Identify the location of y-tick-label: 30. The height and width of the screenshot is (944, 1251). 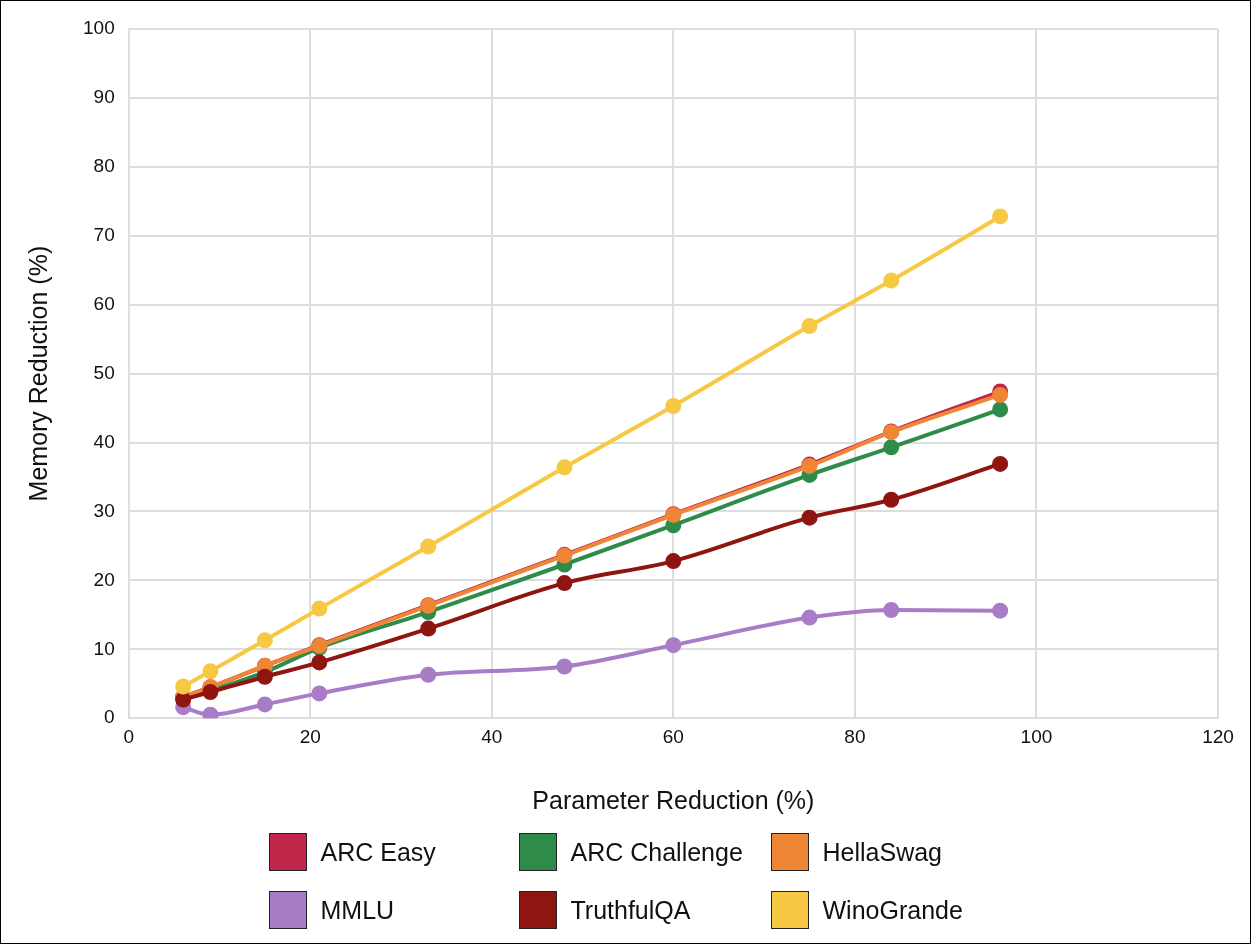
(104, 510).